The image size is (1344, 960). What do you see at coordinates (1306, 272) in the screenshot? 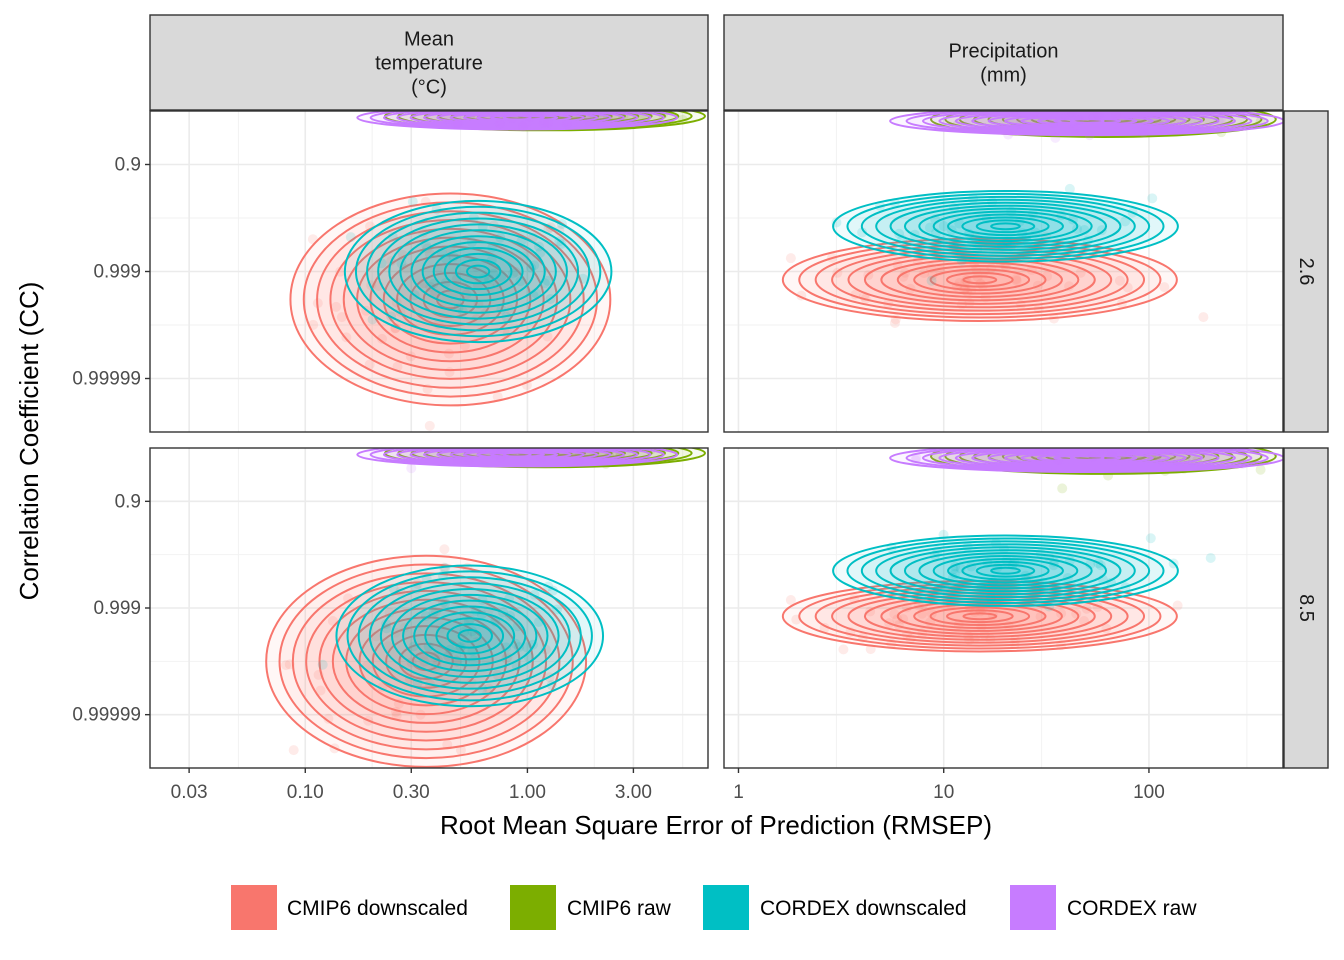
I see `strip-label: 2.6` at bounding box center [1306, 272].